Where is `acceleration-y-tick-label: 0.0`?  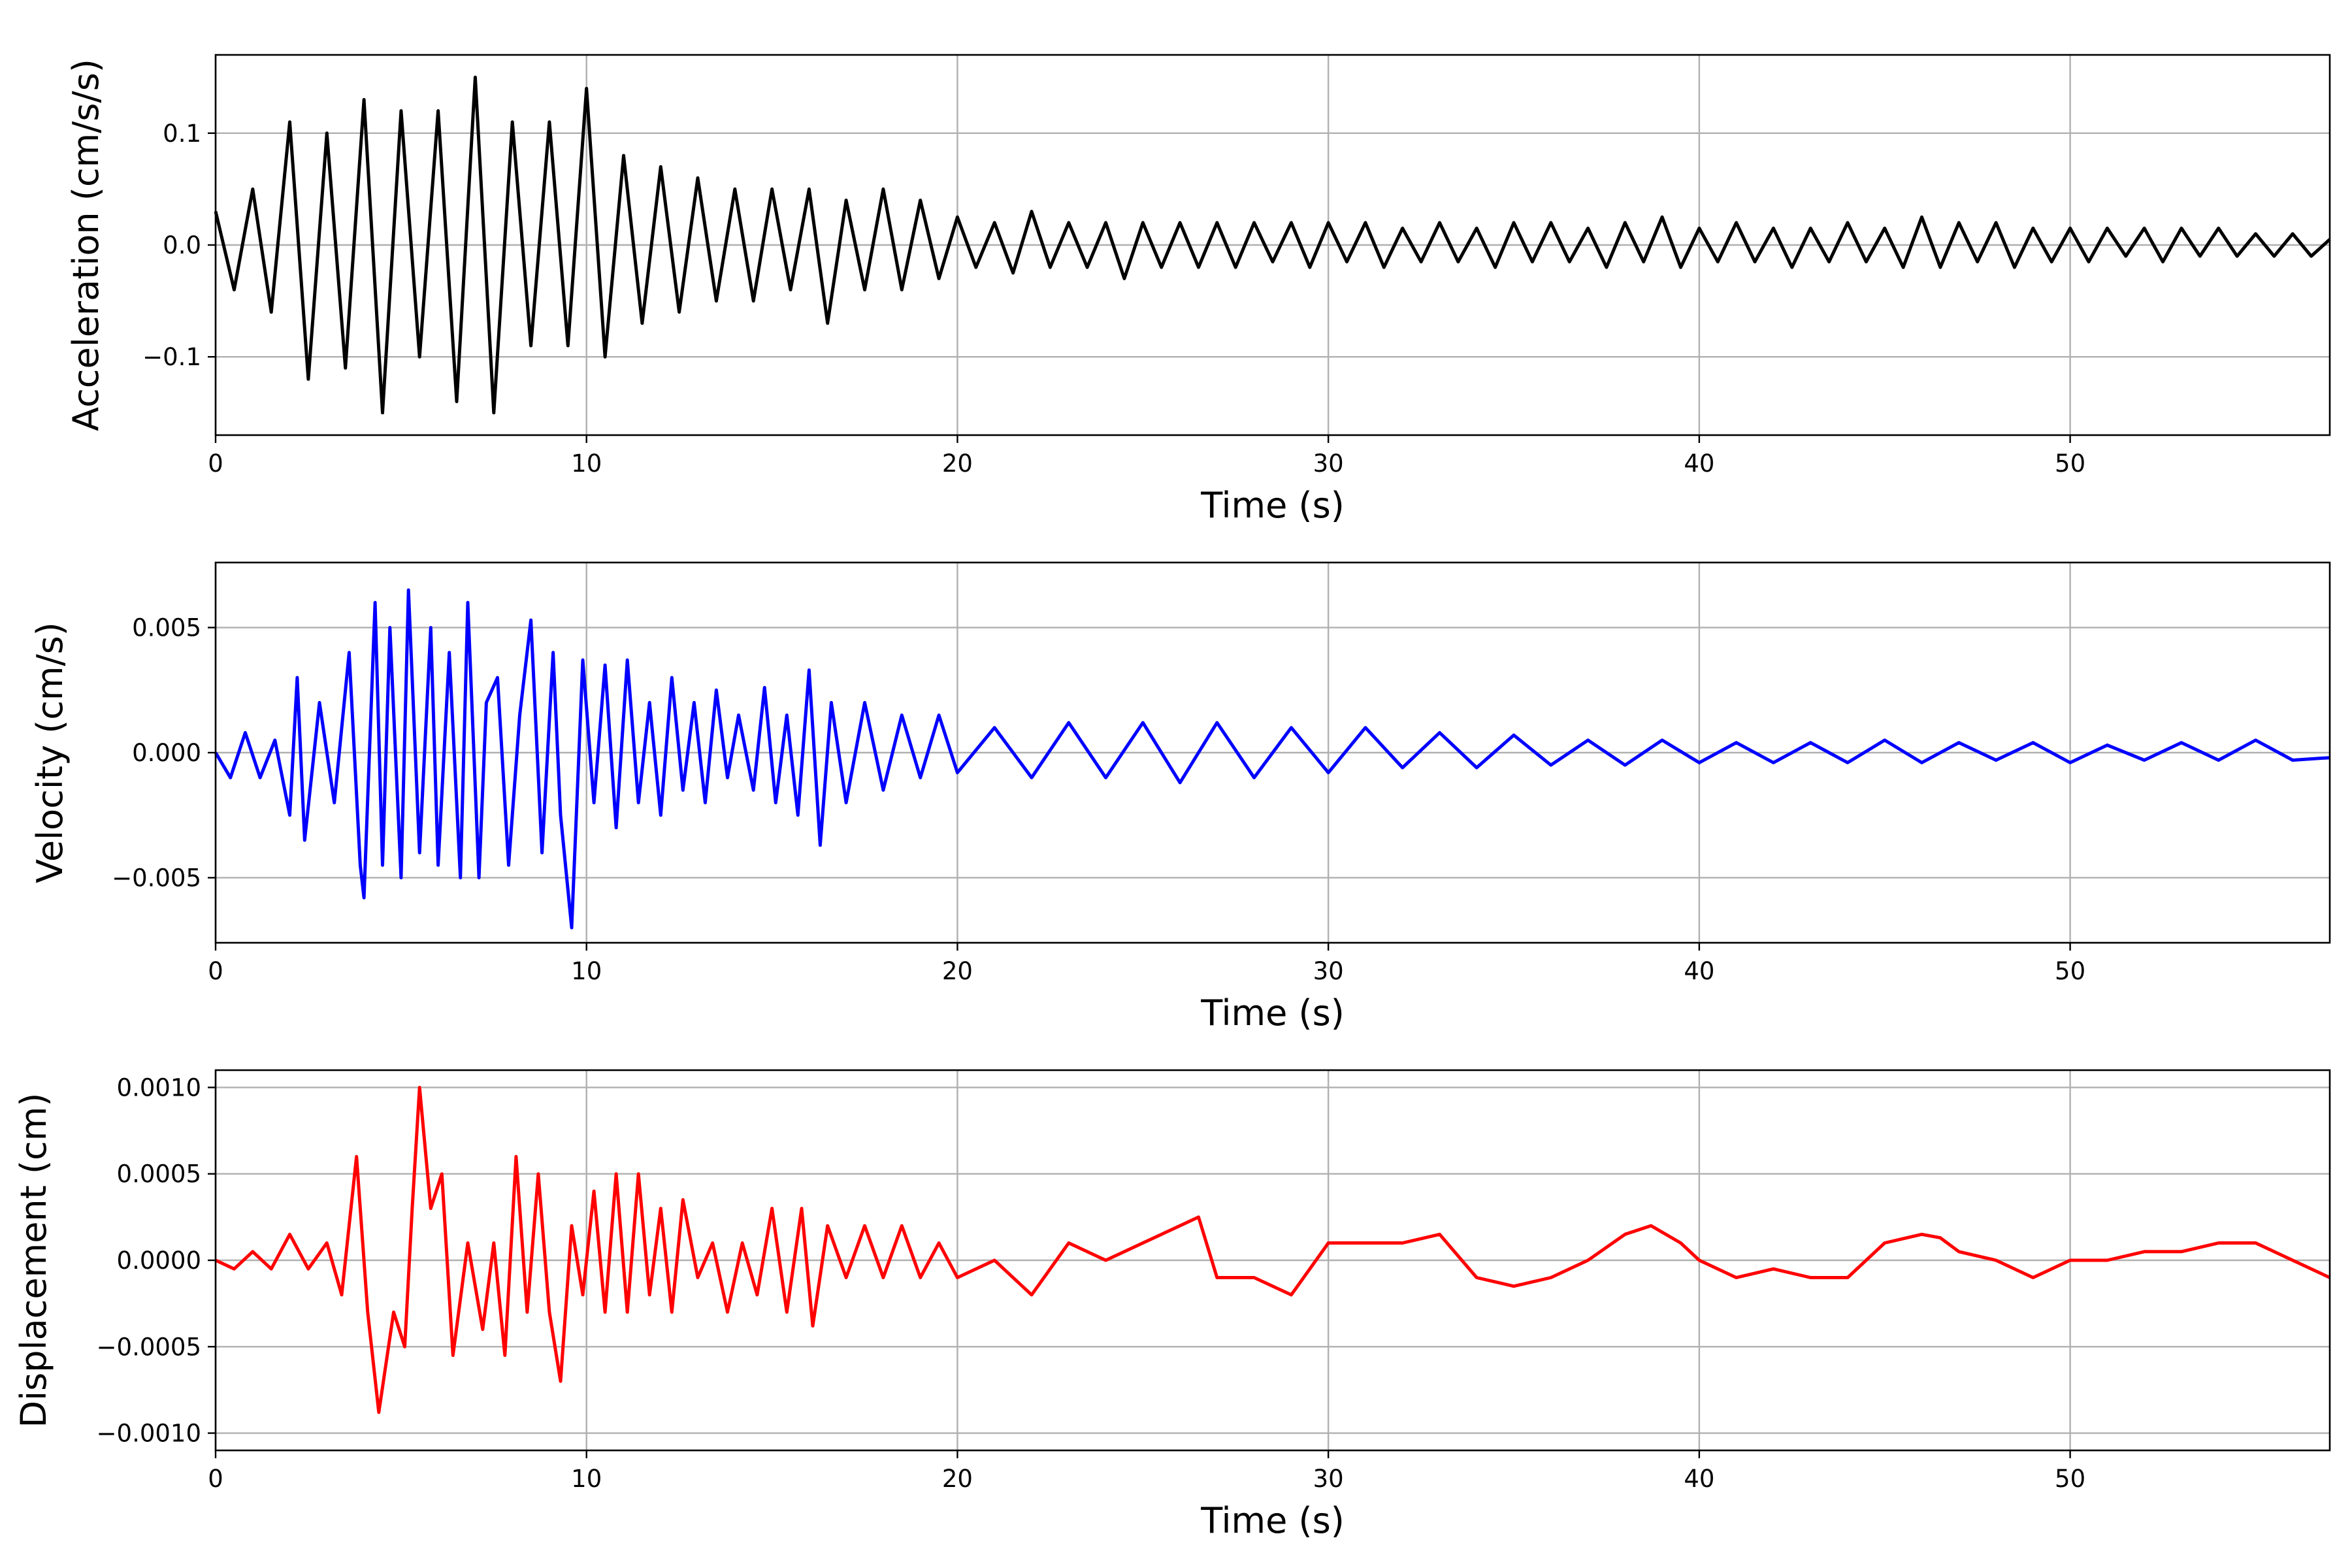 acceleration-y-tick-label: 0.0 is located at coordinates (182, 245).